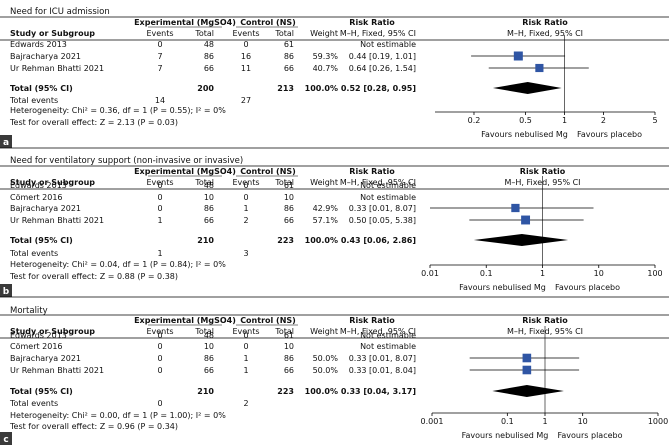 The image size is (669, 445). What do you see at coordinates (45, 208) in the screenshot?
I see `study-name: Bajracharya 2021` at bounding box center [45, 208].